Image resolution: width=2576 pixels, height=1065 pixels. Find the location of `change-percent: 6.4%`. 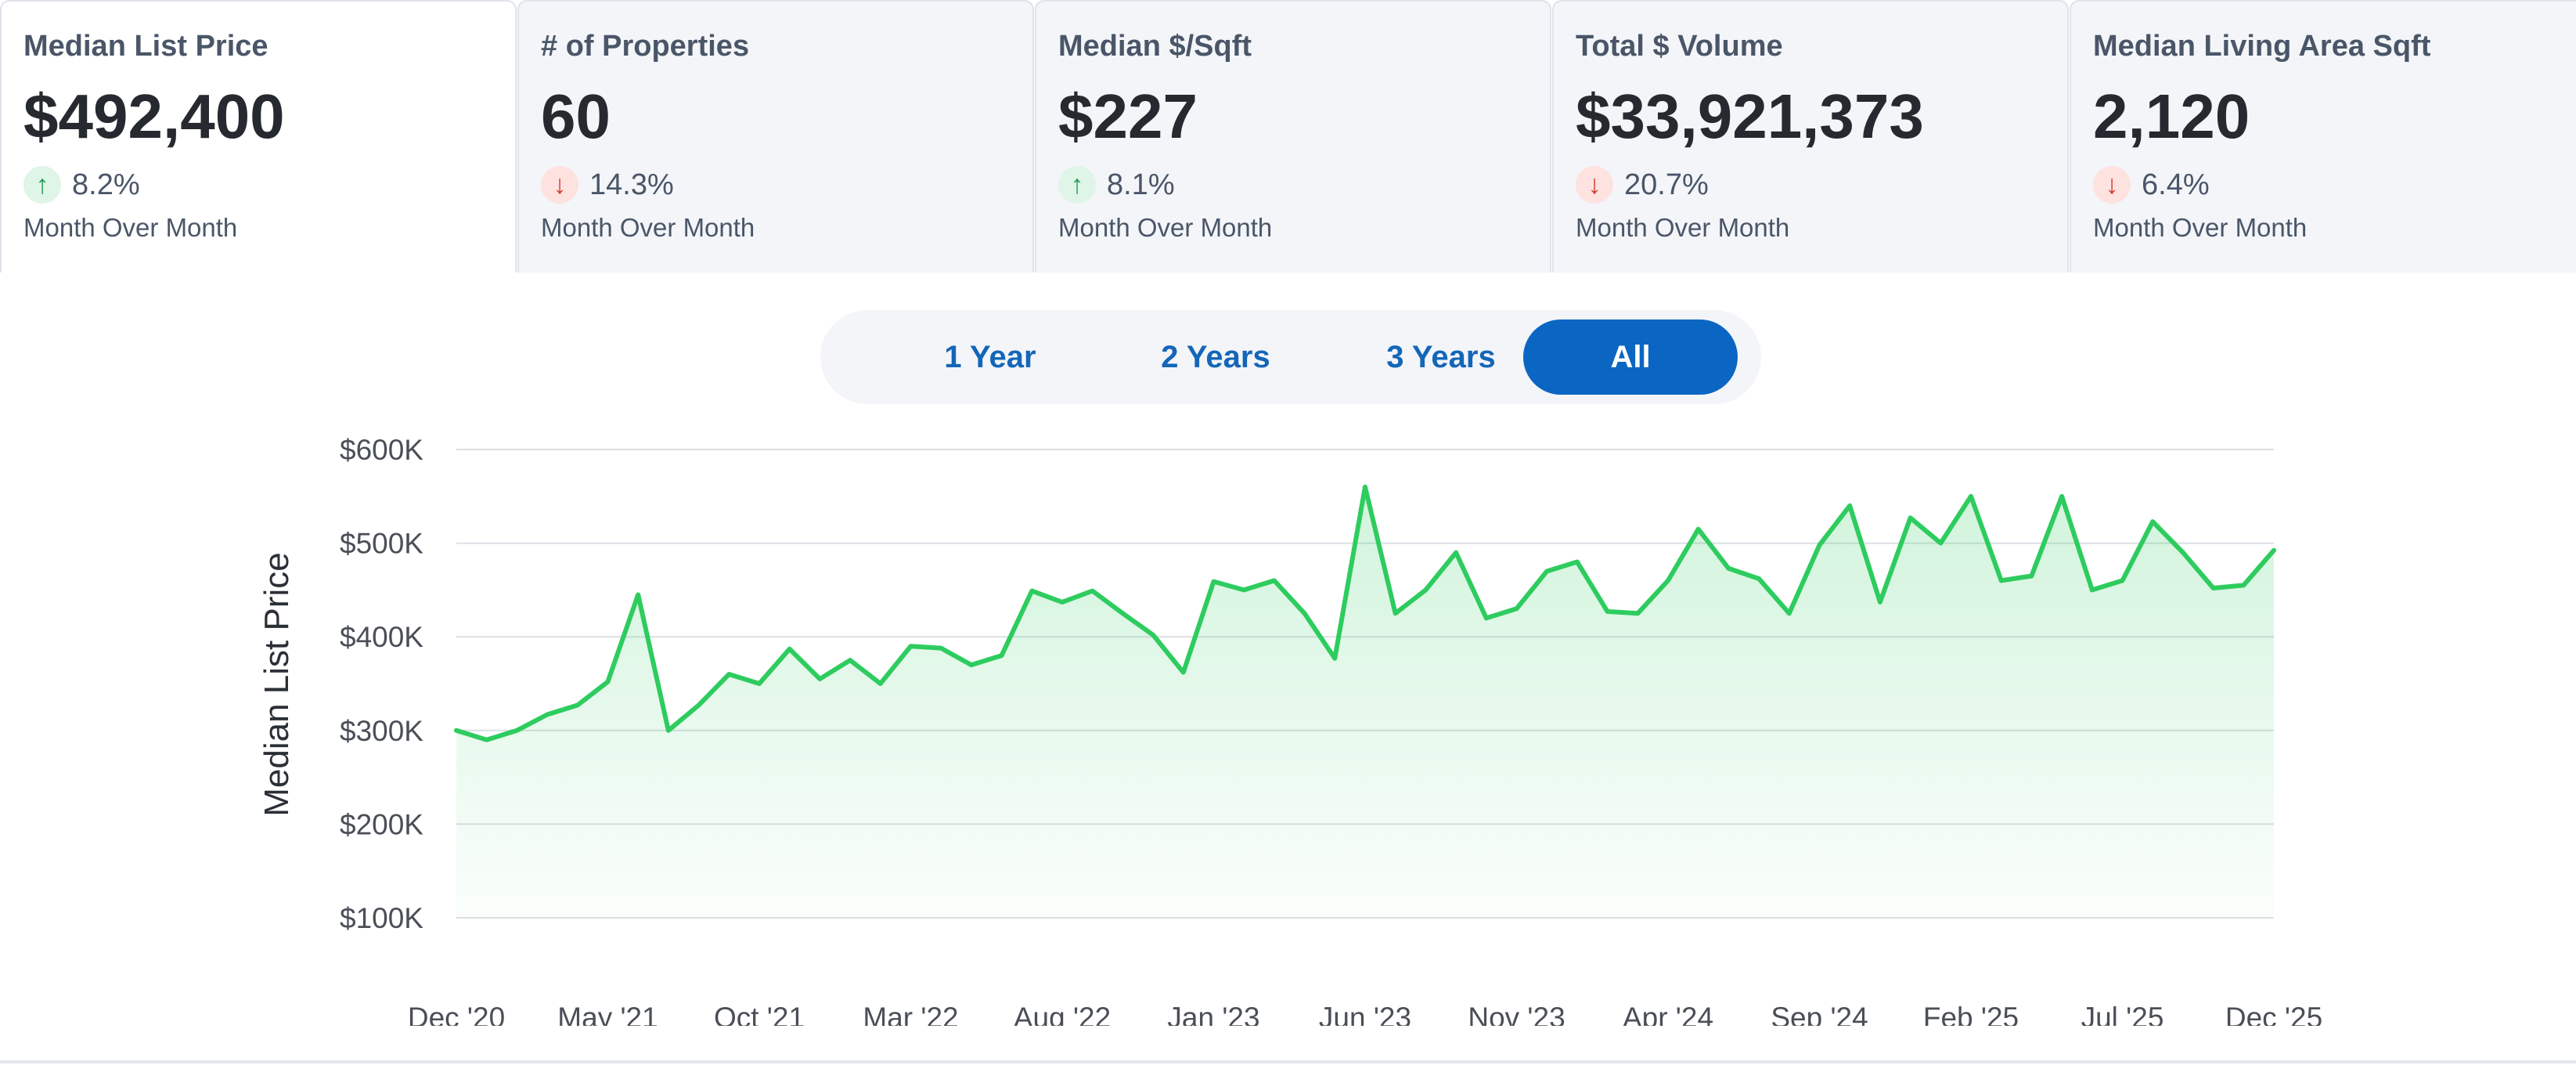

change-percent: 6.4% is located at coordinates (2176, 184).